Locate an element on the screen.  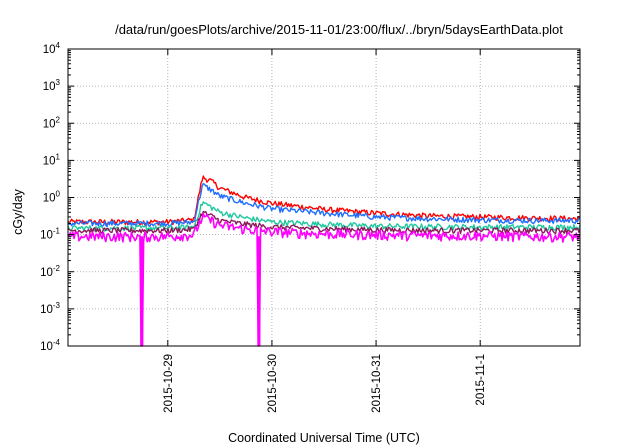
y-tick-label: 10⁻⁴ is located at coordinates (50, 345).